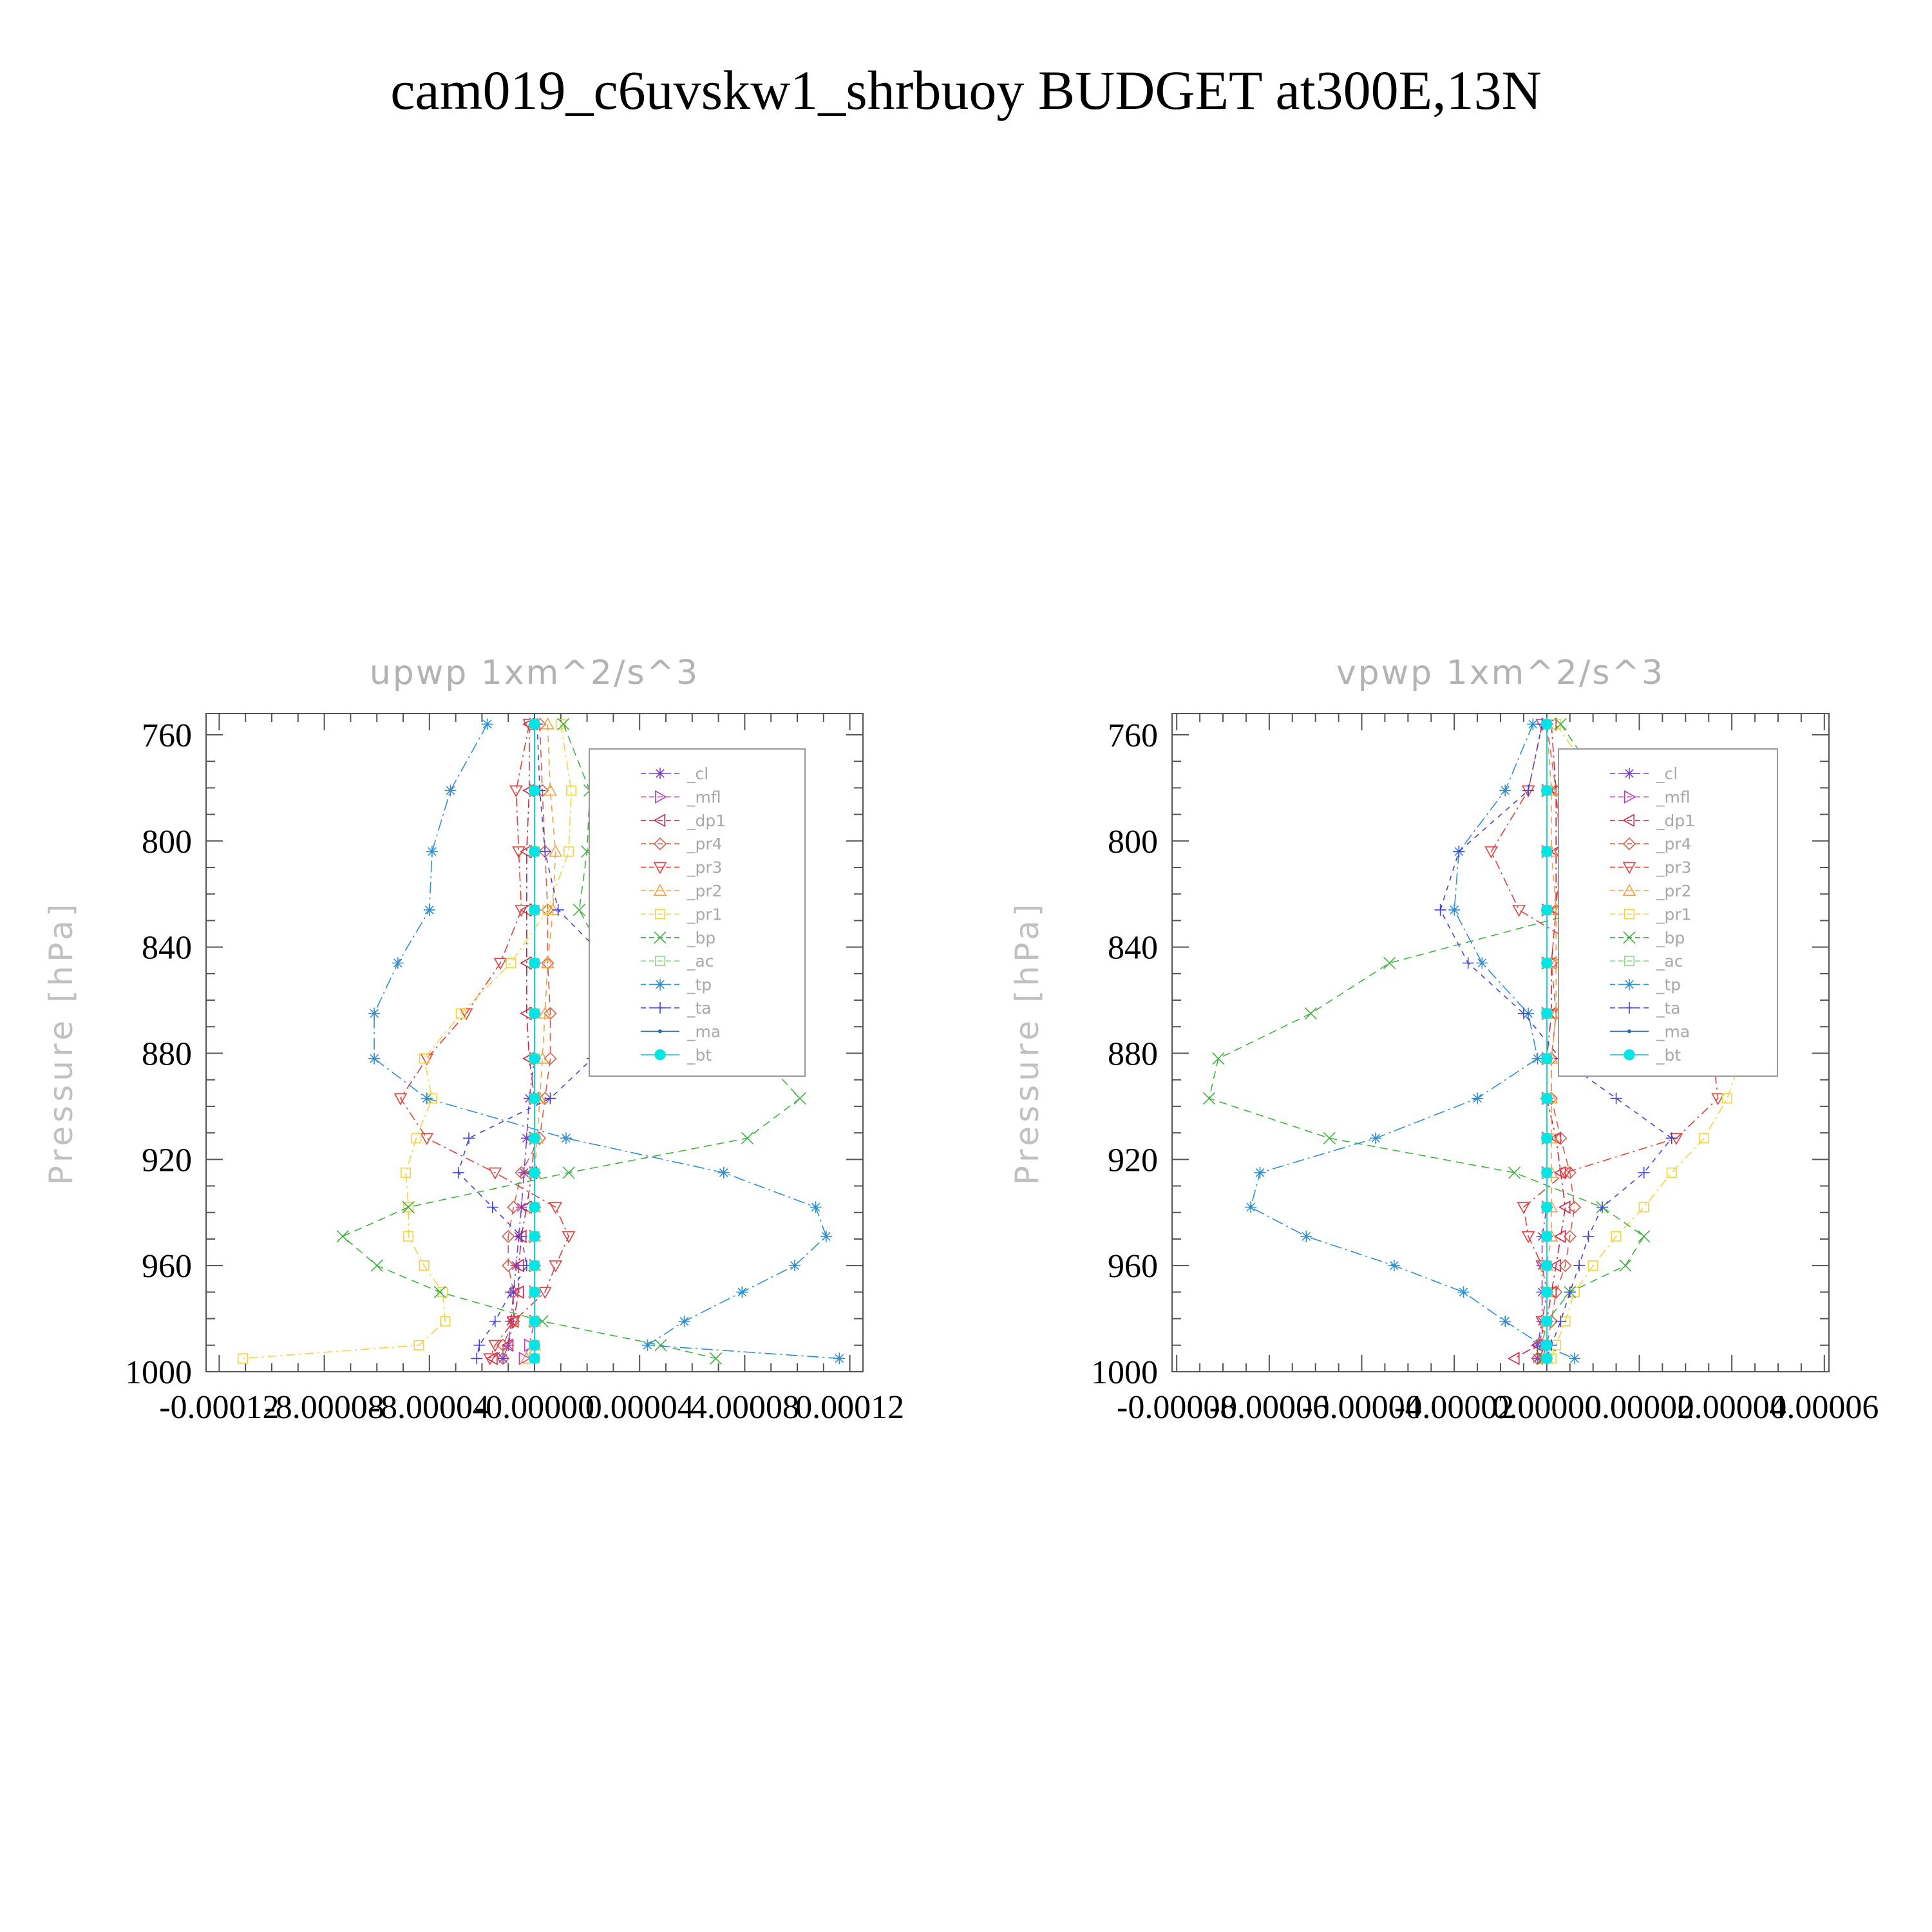  Describe the element at coordinates (1133, 735) in the screenshot. I see `vpwp-y-tick-label: 760` at that location.